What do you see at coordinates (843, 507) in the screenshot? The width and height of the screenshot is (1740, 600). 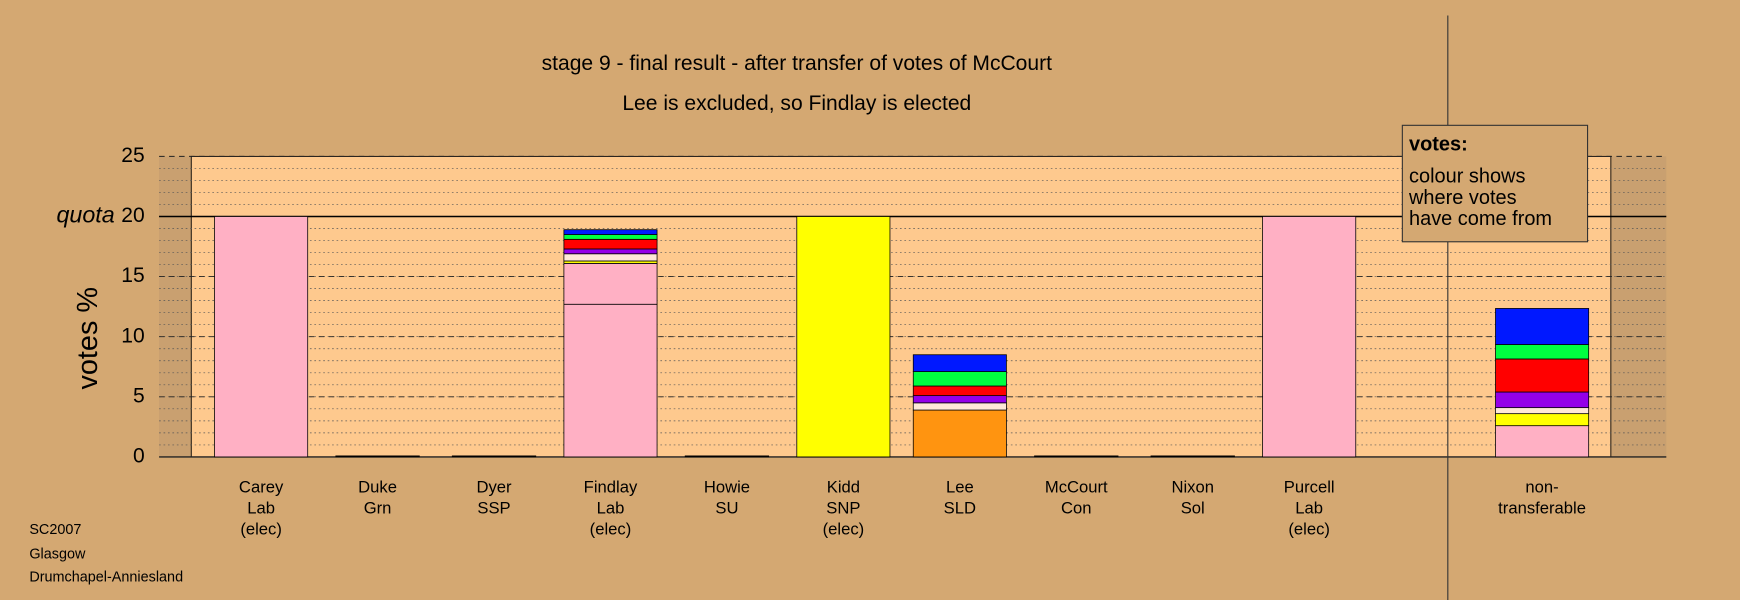 I see `x-tick-label: SNP` at bounding box center [843, 507].